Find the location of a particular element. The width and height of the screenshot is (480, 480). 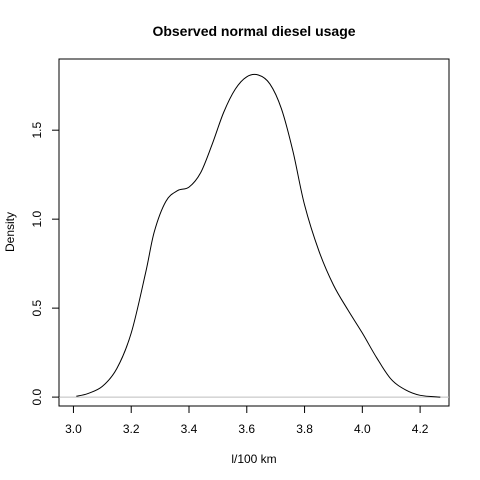

x-tick-label: 4.0 is located at coordinates (362, 429).